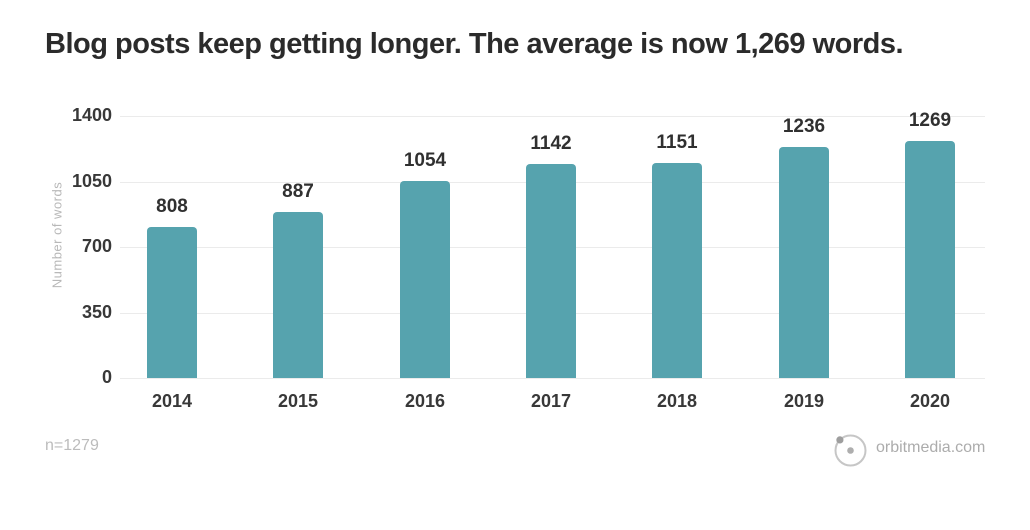 The height and width of the screenshot is (530, 1030). Describe the element at coordinates (804, 126) in the screenshot. I see `bar-value-2019: 1236` at that location.